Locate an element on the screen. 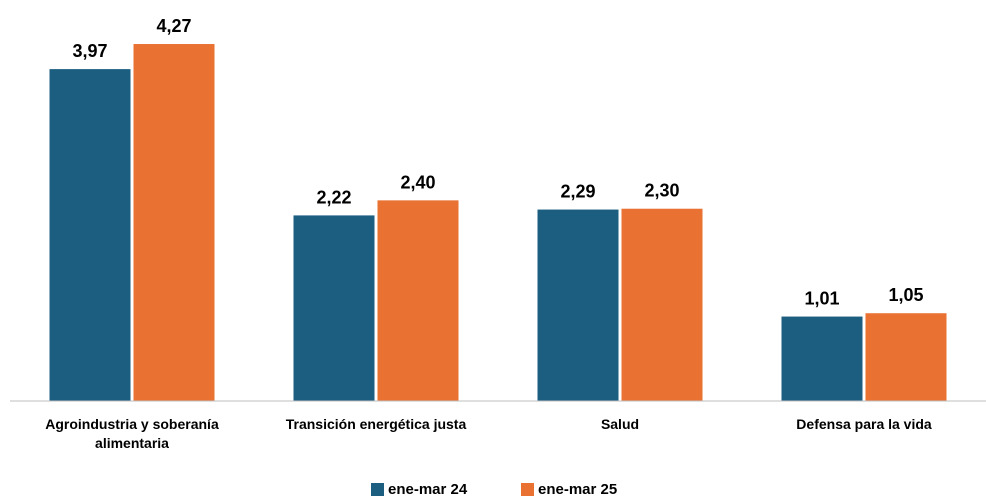 The height and width of the screenshot is (499, 986). legend-label: ene-mar 25 is located at coordinates (578, 489).